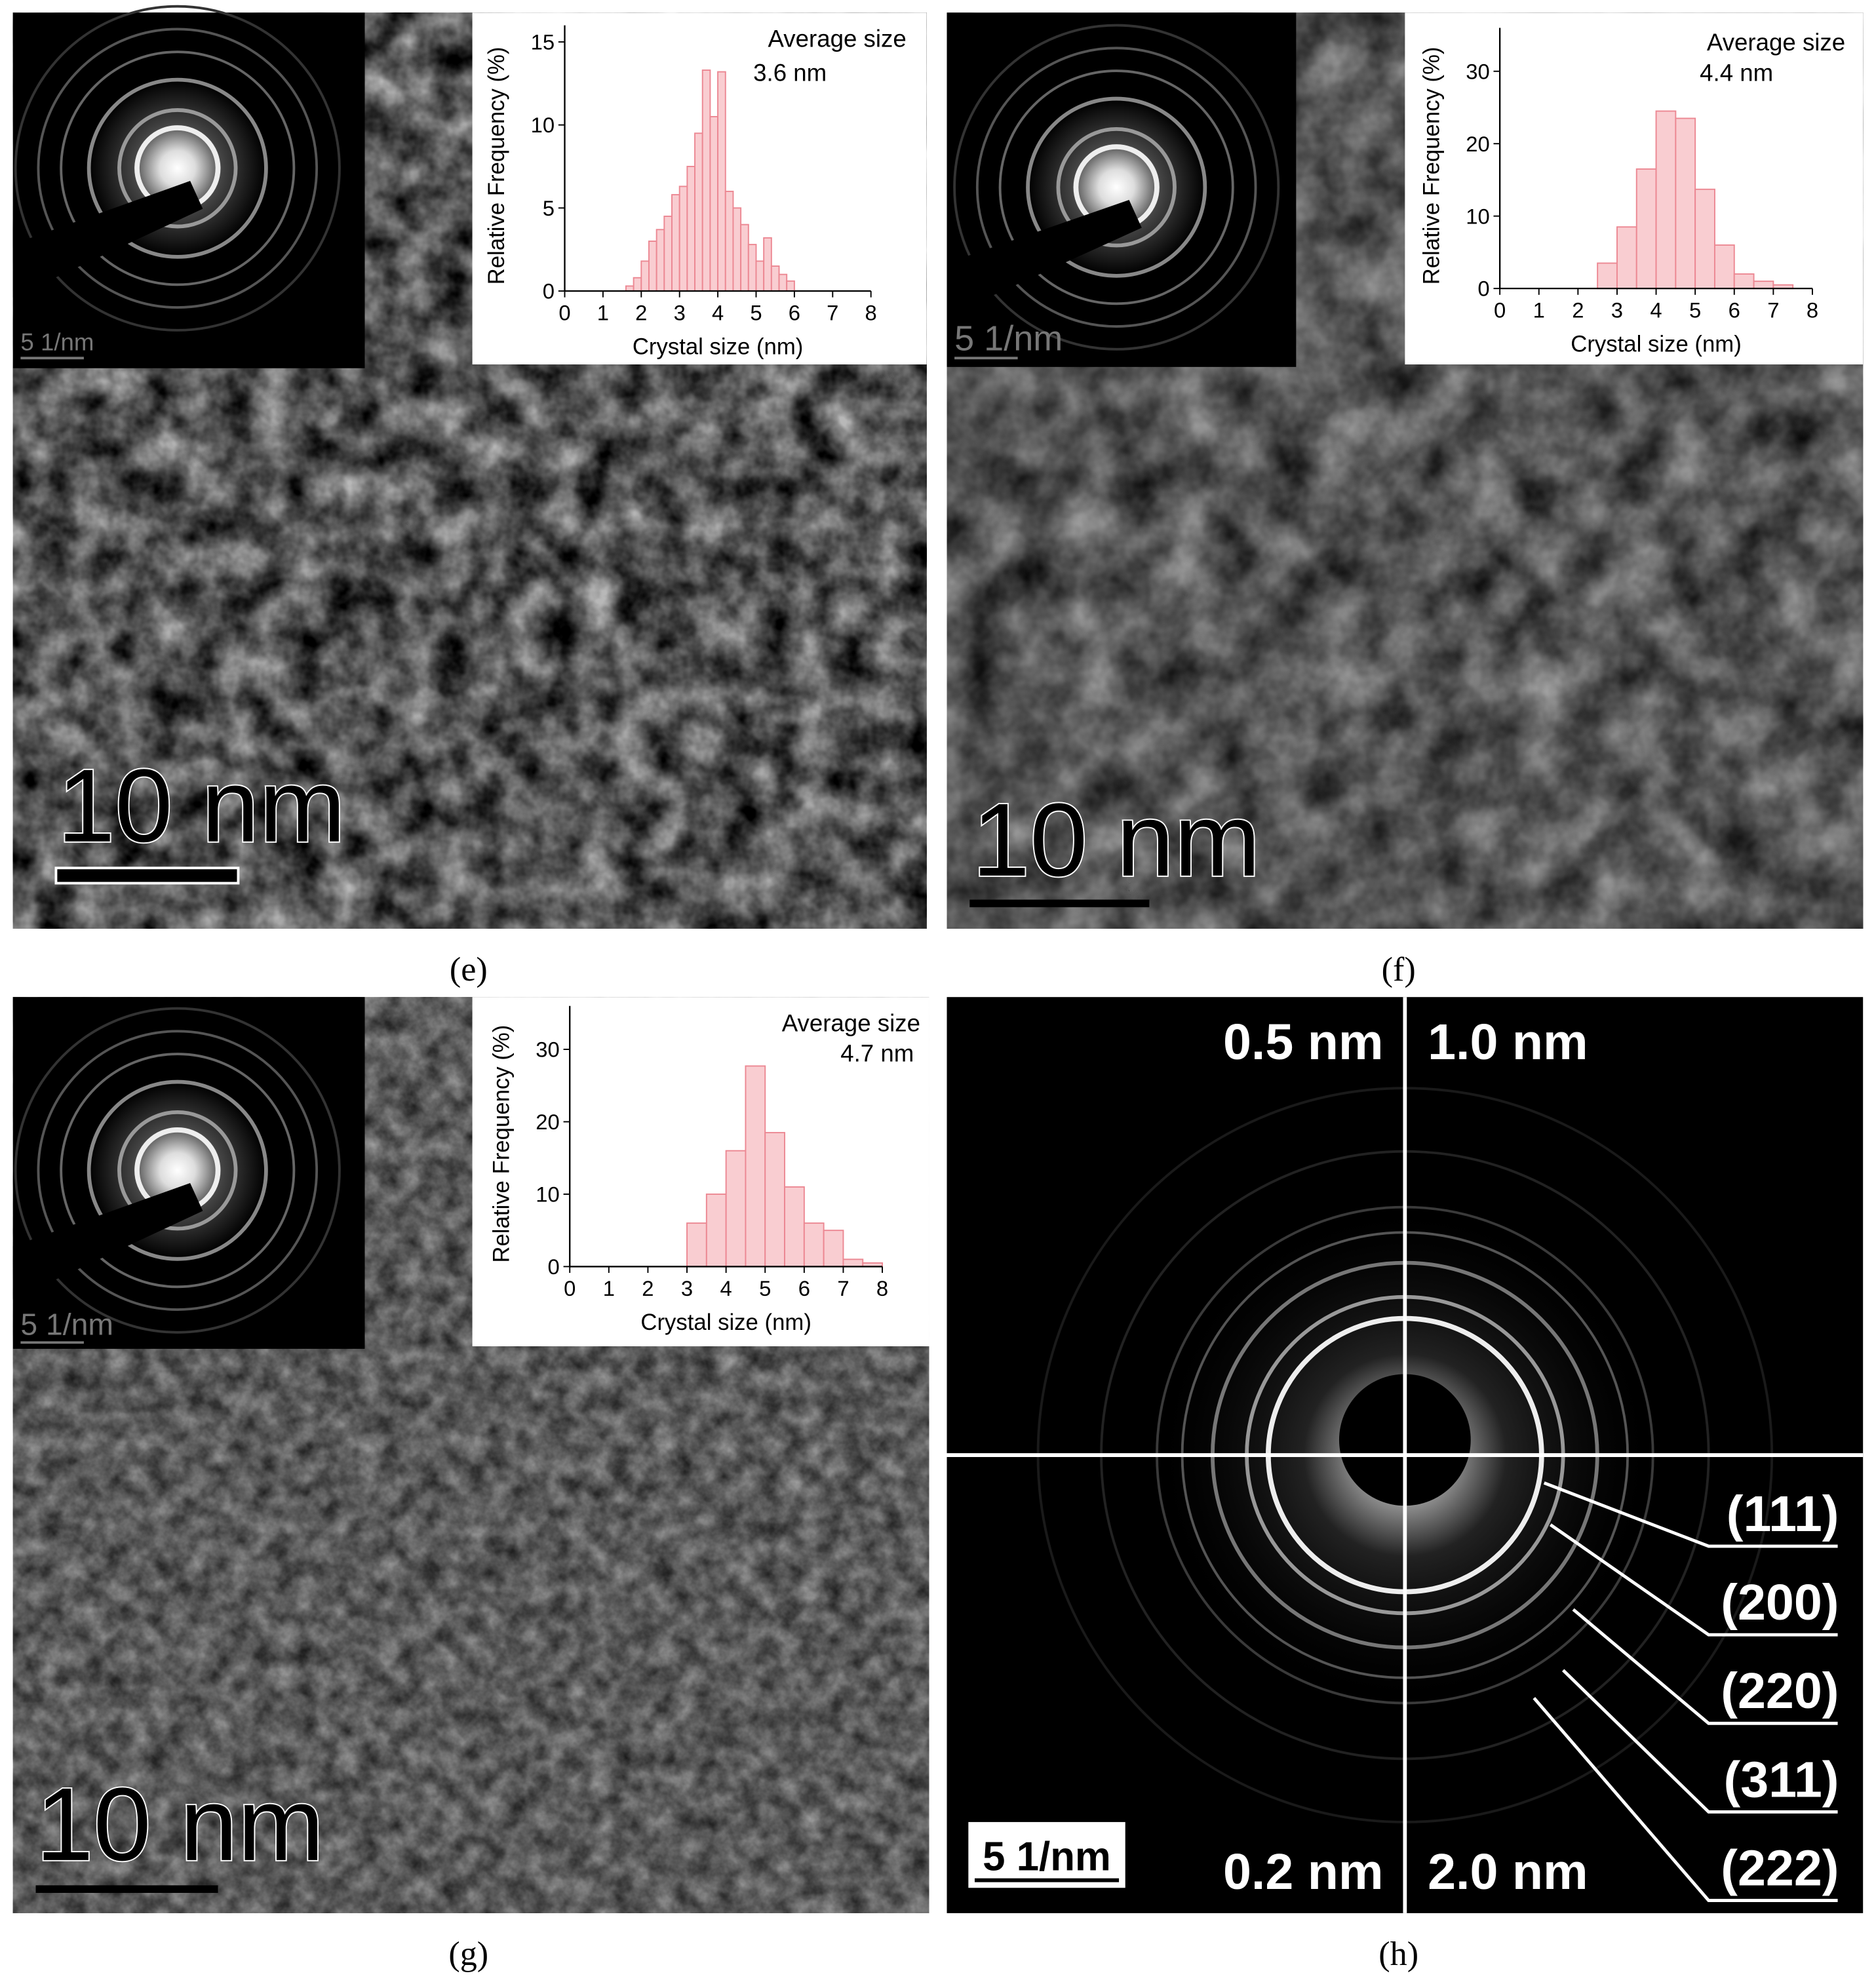 This screenshot has width=1876, height=1984. What do you see at coordinates (147, 875) in the screenshot?
I see `scale-bar` at bounding box center [147, 875].